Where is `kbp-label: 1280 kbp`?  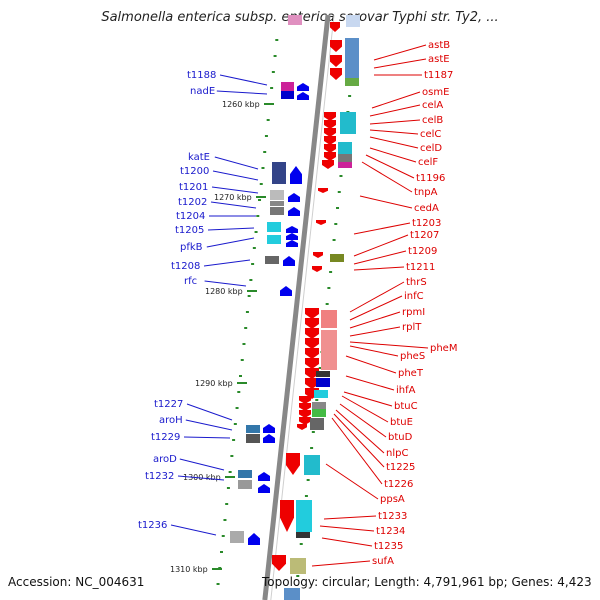
kbp-label: 1280 kbp is located at coordinates (224, 291).